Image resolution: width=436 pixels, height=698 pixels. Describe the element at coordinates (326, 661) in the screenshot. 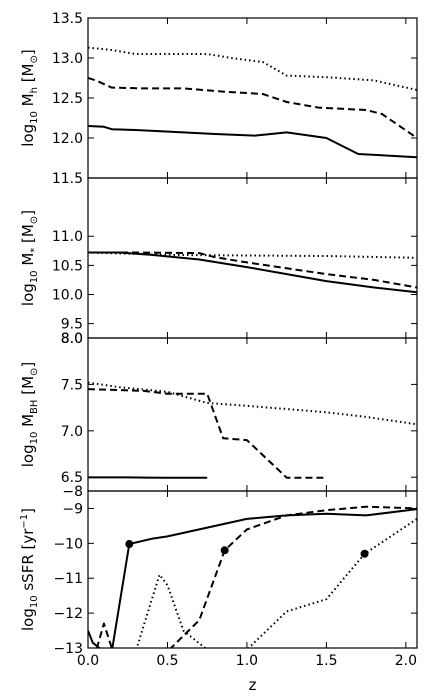

I see `x-tick-label: 1.5` at that location.